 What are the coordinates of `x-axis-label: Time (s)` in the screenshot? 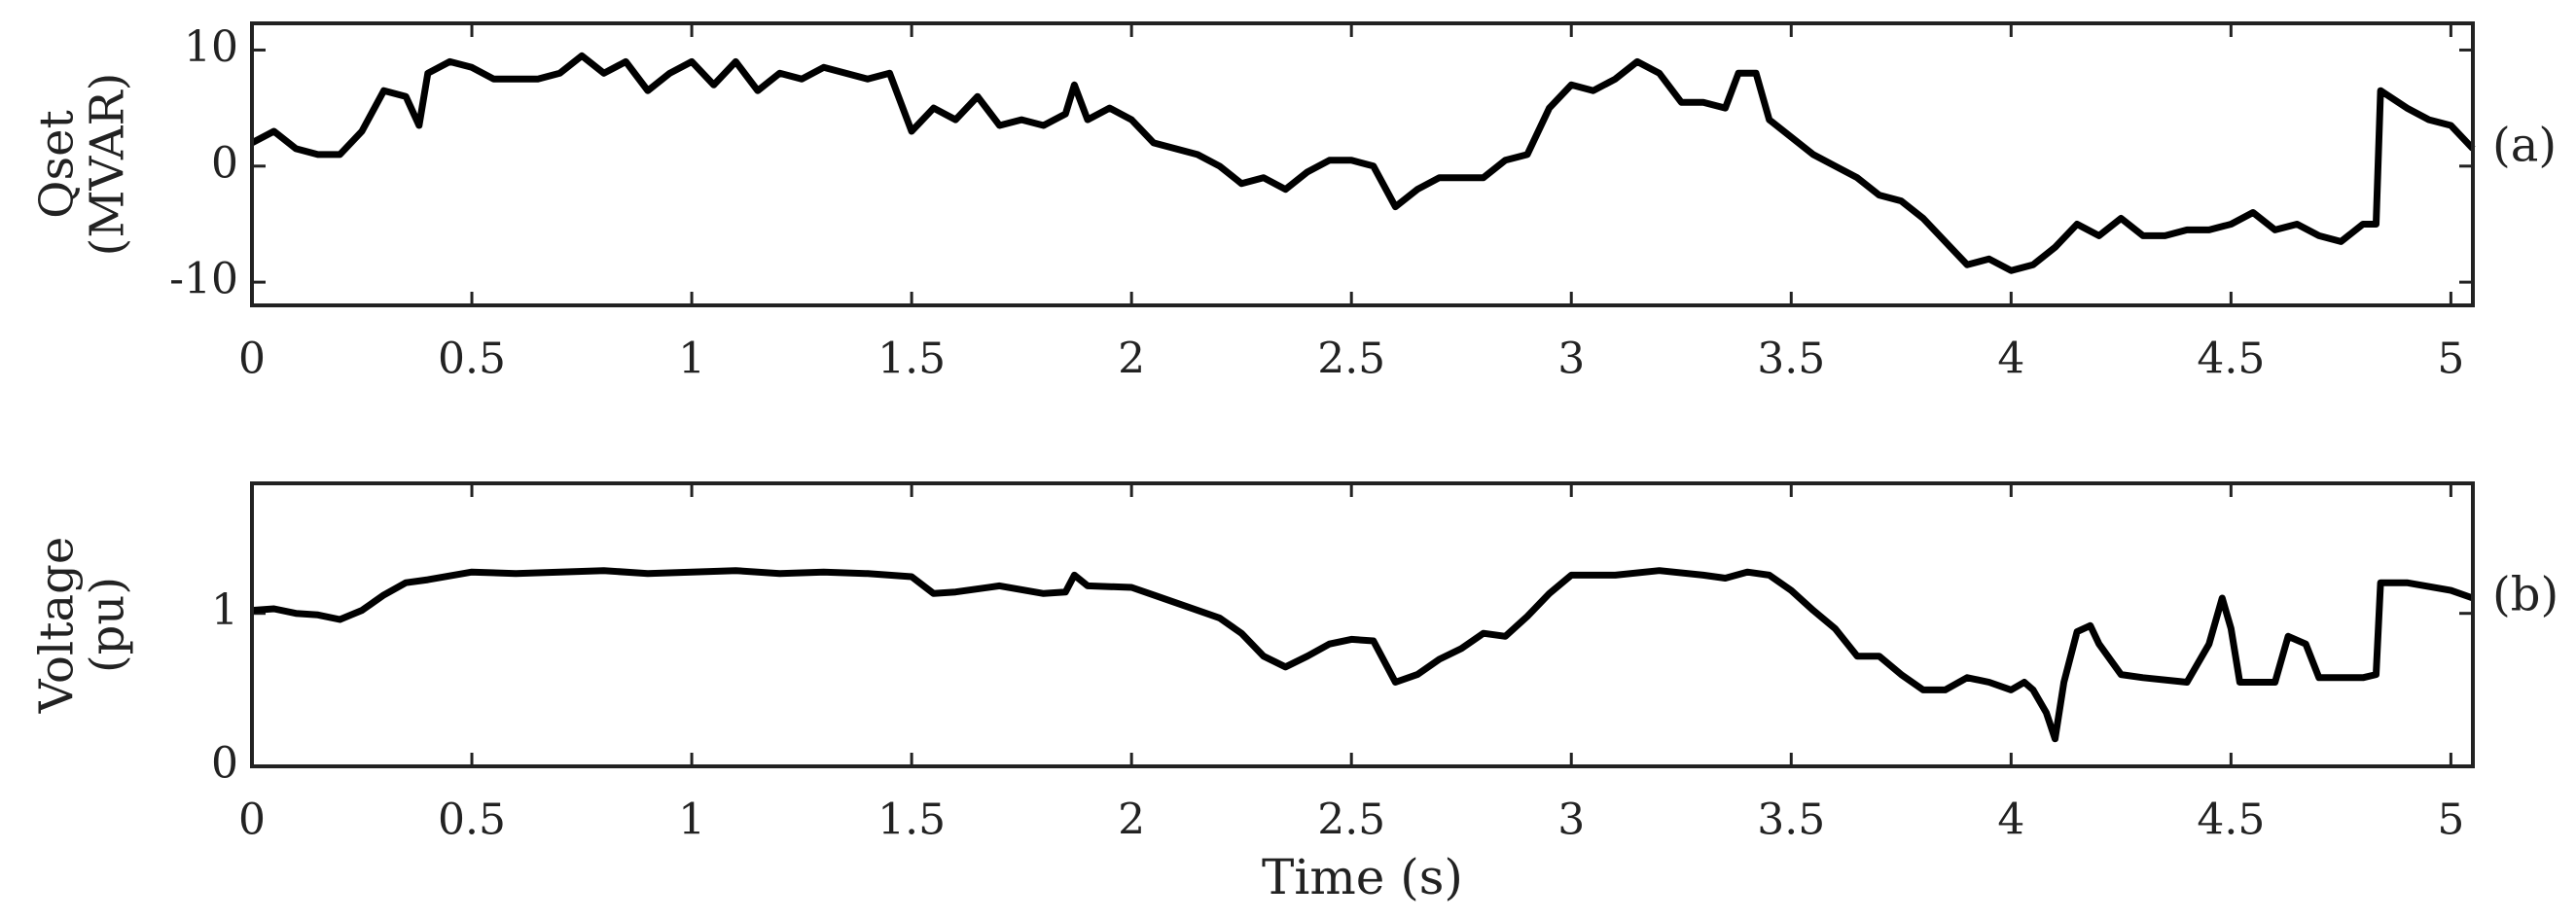 It's located at (1362, 877).